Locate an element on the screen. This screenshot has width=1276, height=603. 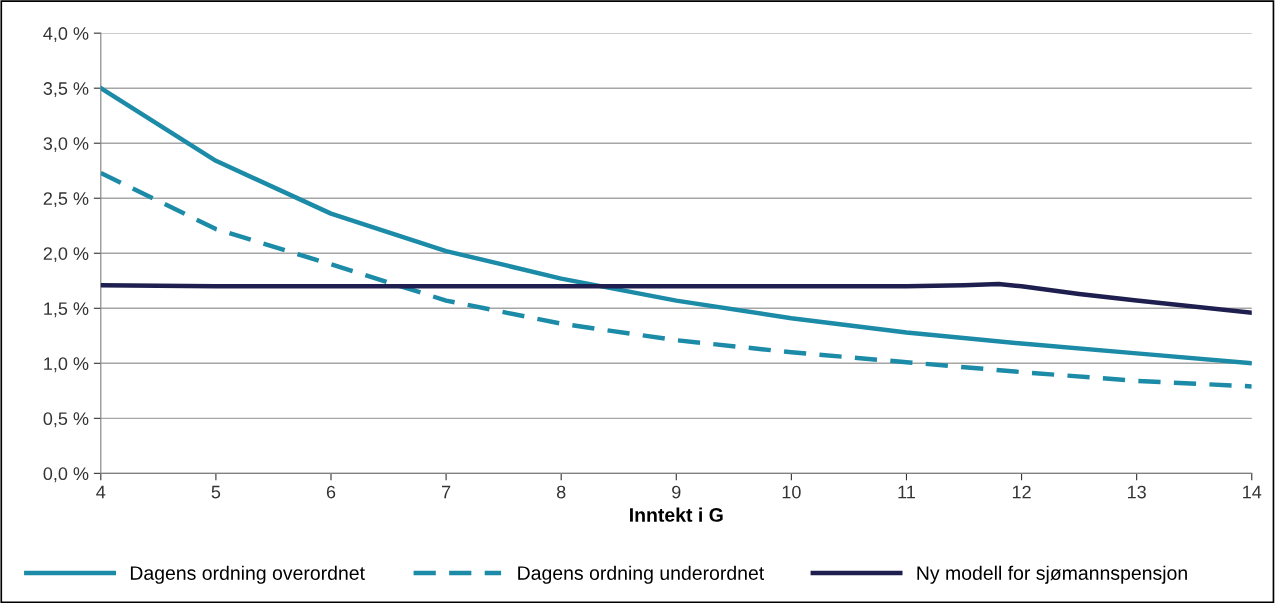
y-tick-label: 3,0 % is located at coordinates (66, 145).